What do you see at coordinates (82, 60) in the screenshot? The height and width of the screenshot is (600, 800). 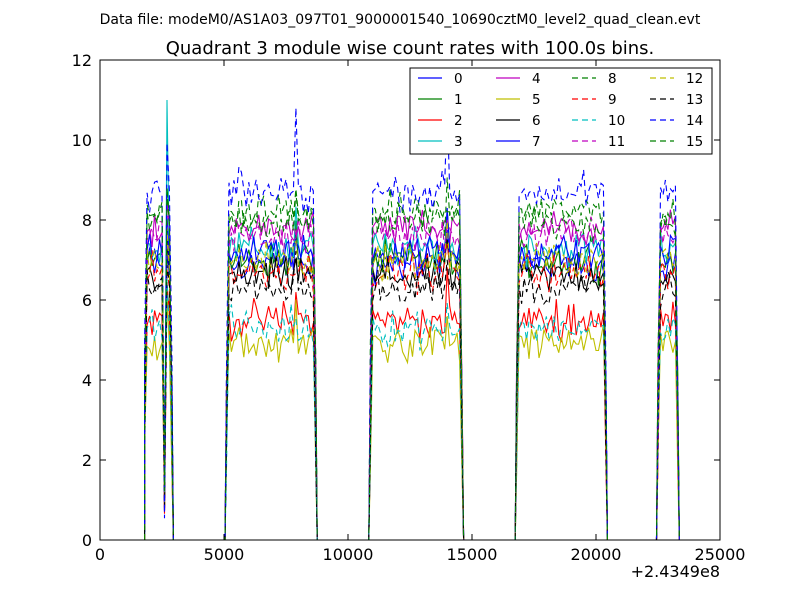 I see `y-tick-label: 12` at bounding box center [82, 60].